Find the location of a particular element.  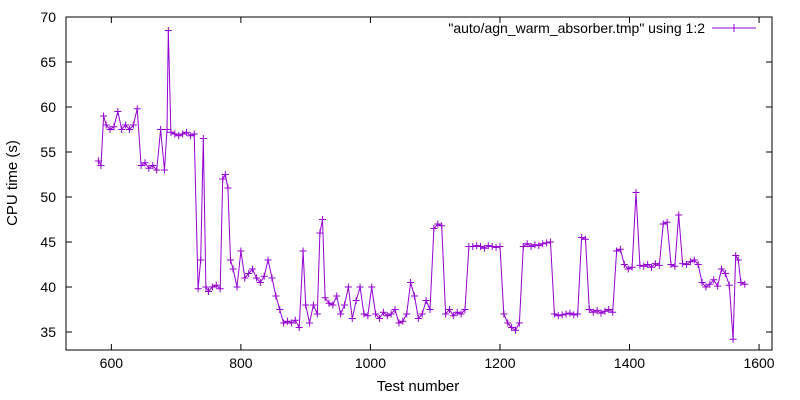

x-tick-label: 1200 is located at coordinates (499, 363).